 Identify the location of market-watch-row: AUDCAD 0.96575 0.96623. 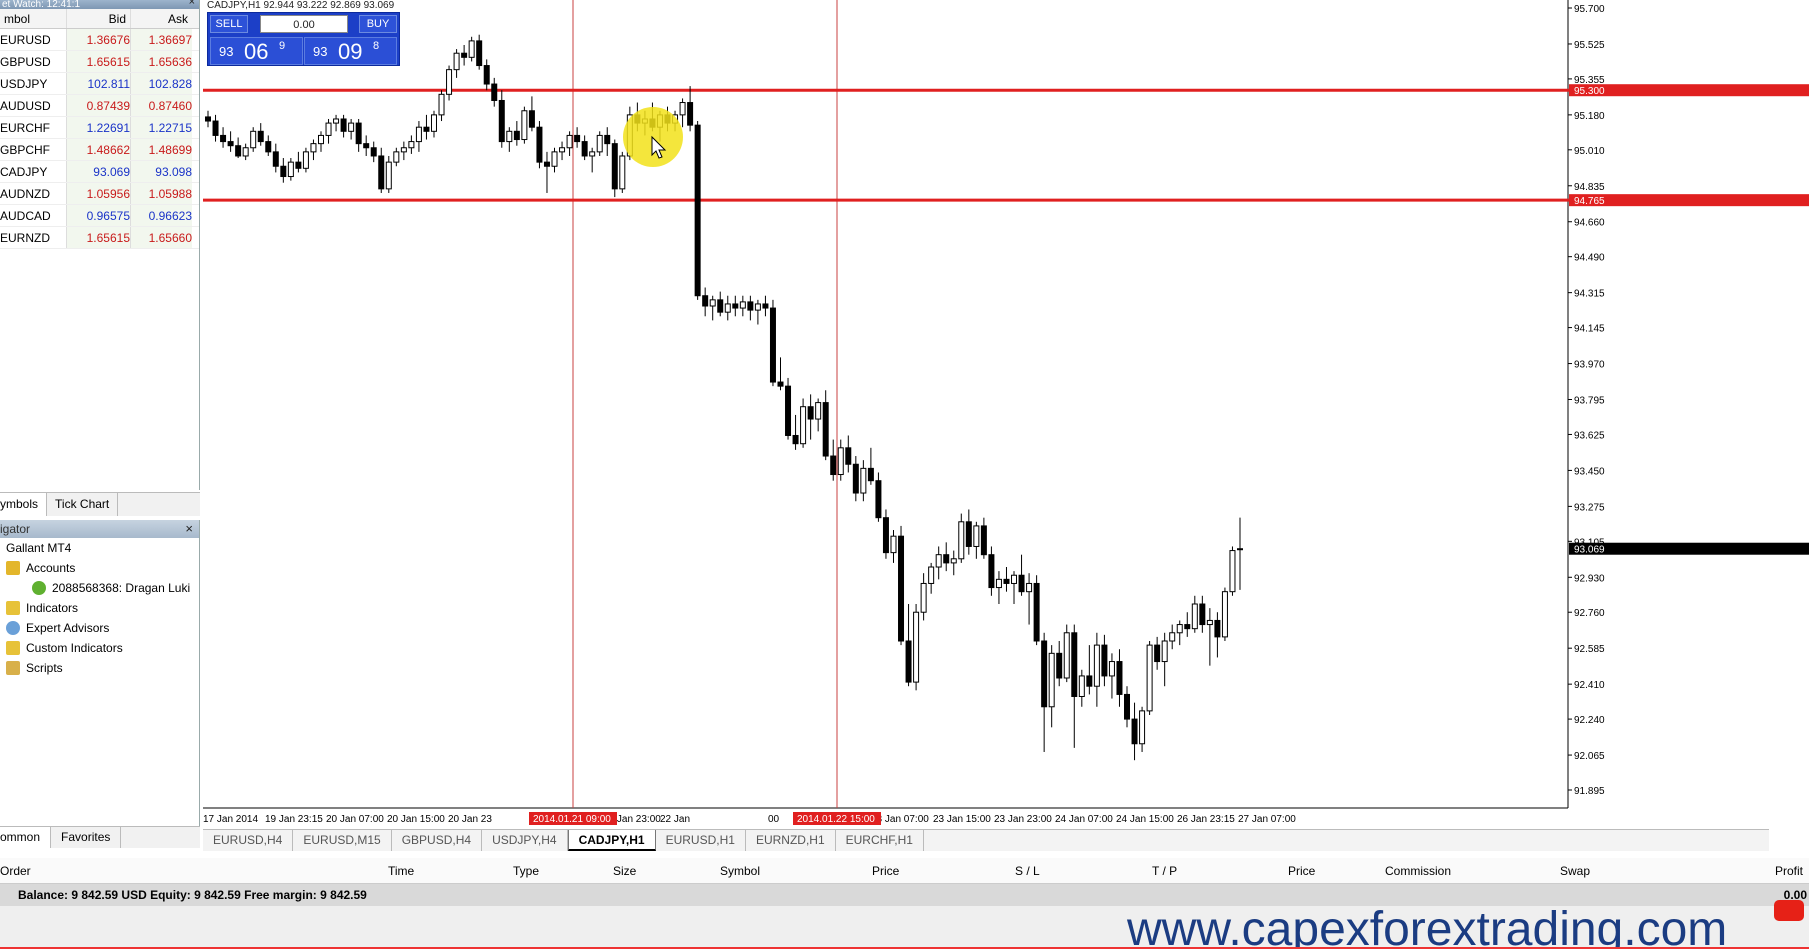
(99, 216).